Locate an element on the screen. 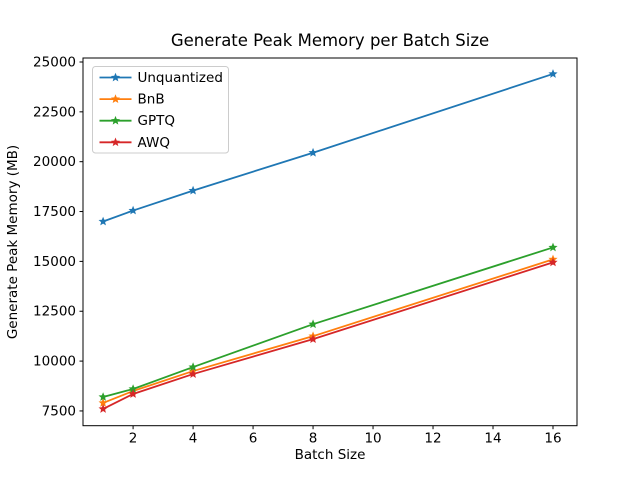  legend-label: AWQ is located at coordinates (154, 143).